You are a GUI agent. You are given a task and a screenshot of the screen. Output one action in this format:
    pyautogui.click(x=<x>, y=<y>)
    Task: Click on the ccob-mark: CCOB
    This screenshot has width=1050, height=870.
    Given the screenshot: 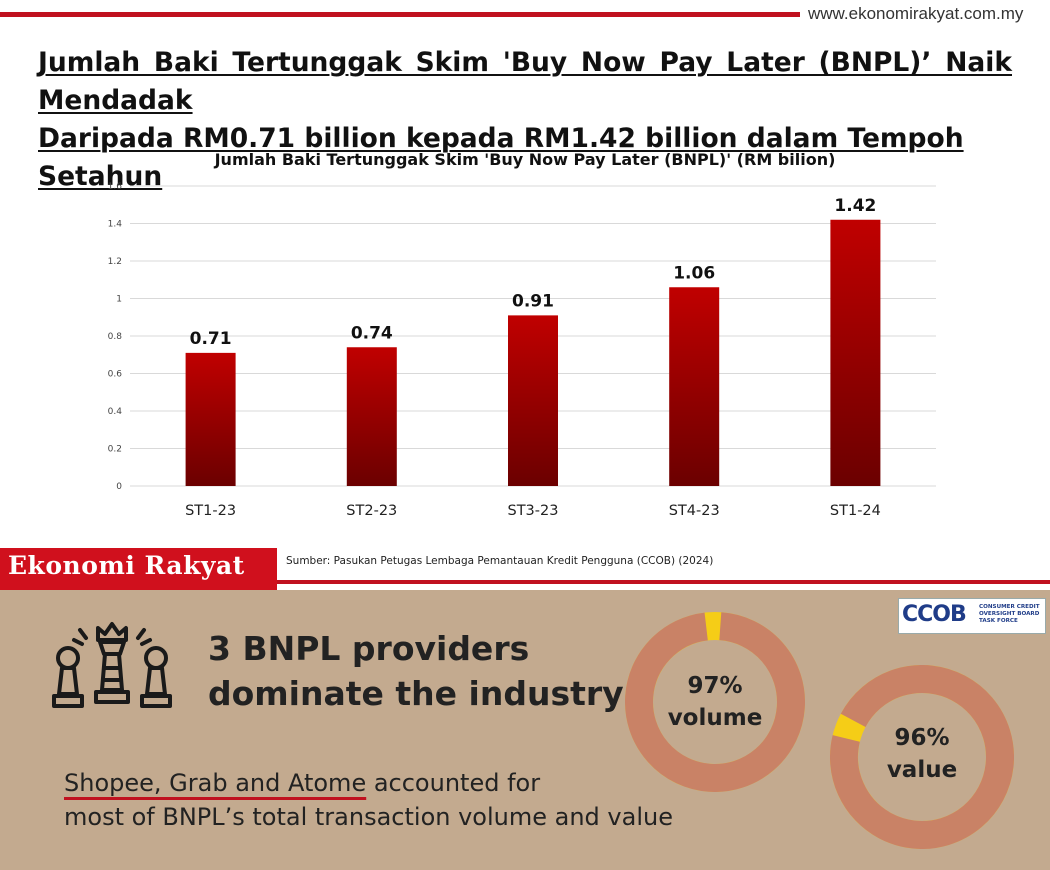 What is the action you would take?
    pyautogui.click(x=934, y=614)
    